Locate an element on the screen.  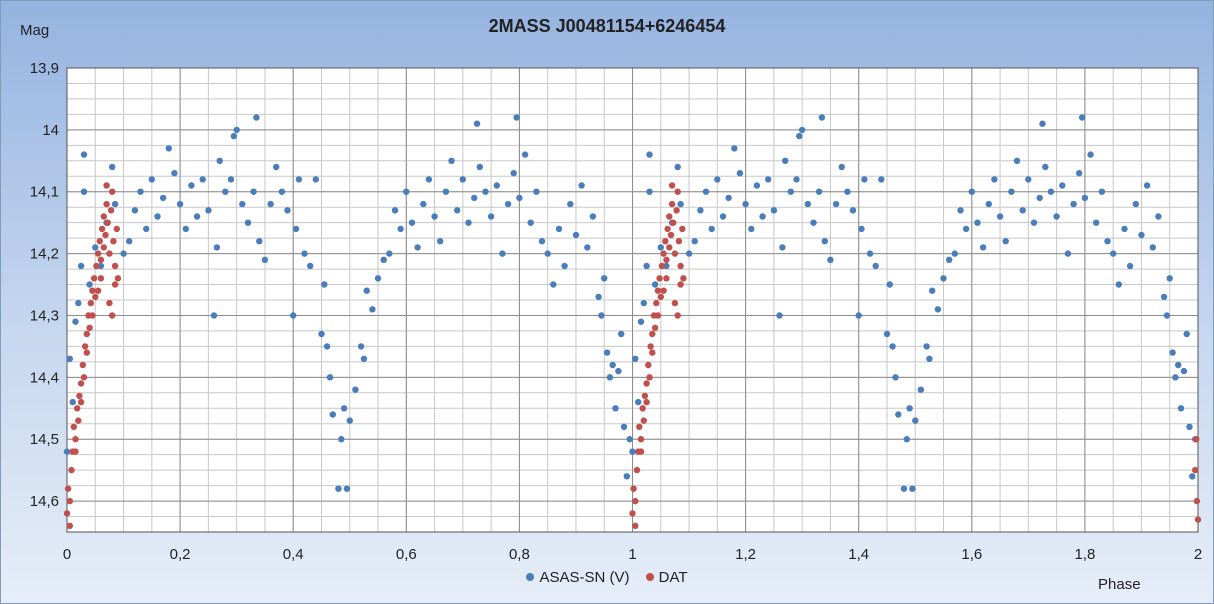
x-tick-label: 0,6 is located at coordinates (406, 554).